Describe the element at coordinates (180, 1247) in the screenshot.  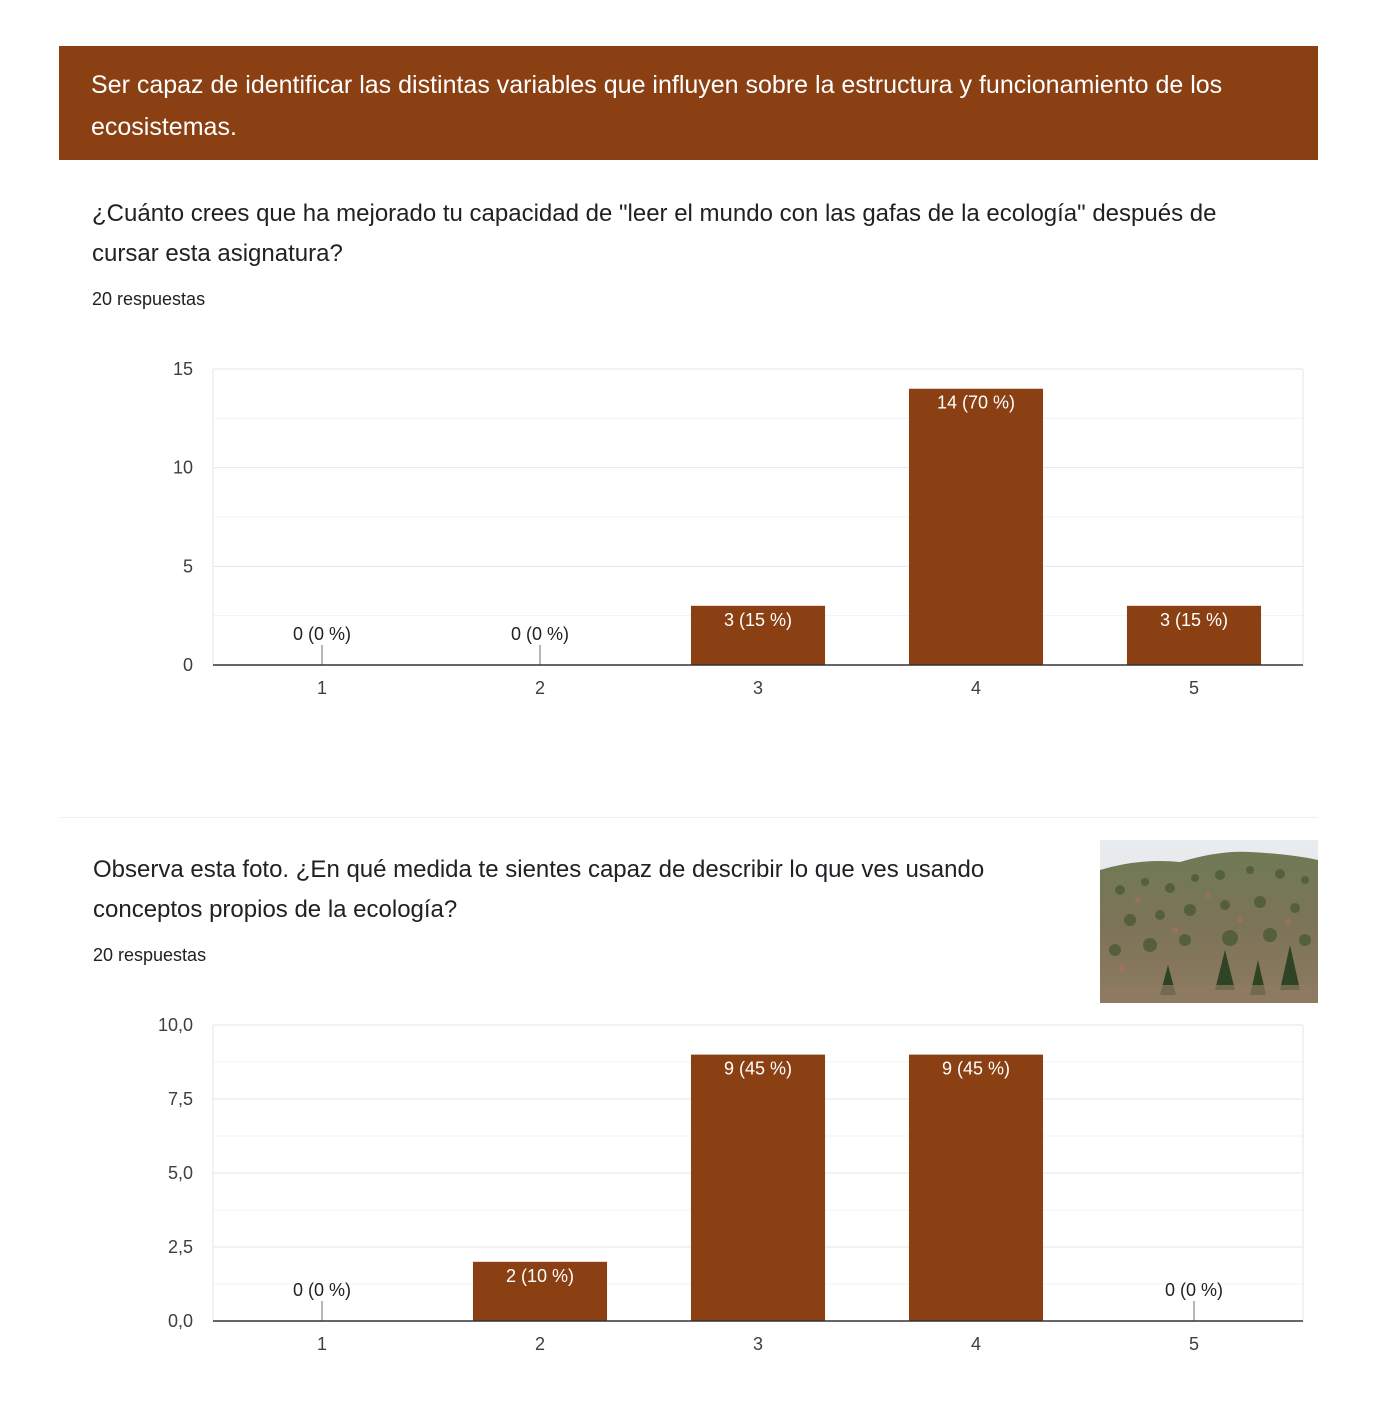
I see `y-tick-label: 2,5` at that location.